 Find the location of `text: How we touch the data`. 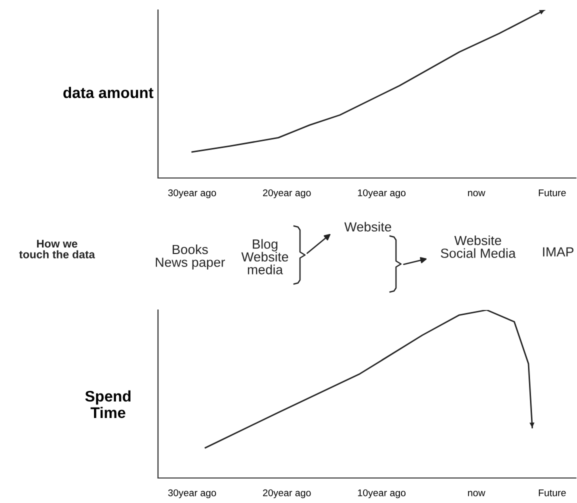

text: How we touch the data is located at coordinates (57, 249).